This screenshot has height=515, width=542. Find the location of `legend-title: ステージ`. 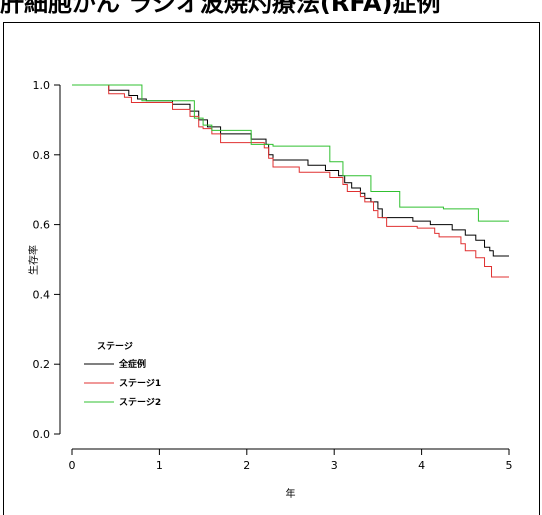

legend-title: ステージ is located at coordinates (115, 346).